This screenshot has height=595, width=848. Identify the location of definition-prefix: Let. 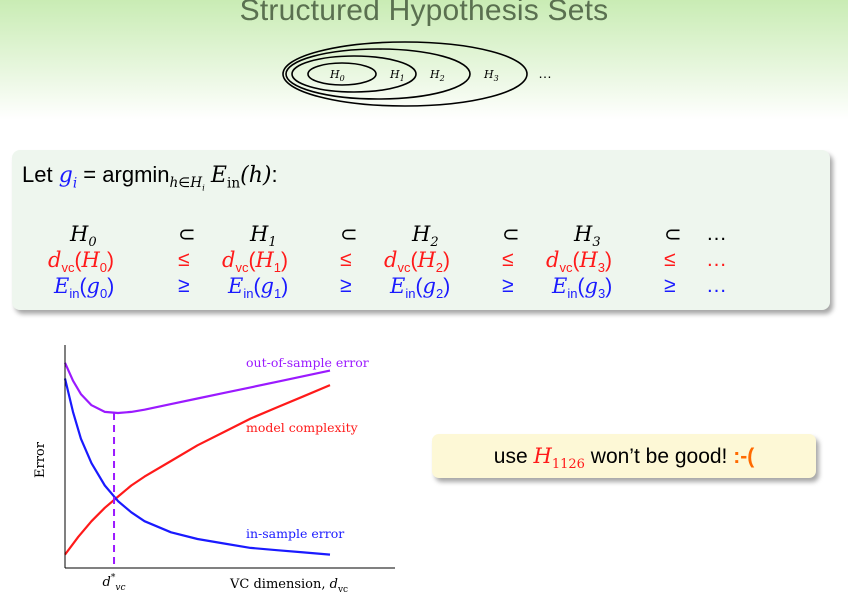
(37, 174).